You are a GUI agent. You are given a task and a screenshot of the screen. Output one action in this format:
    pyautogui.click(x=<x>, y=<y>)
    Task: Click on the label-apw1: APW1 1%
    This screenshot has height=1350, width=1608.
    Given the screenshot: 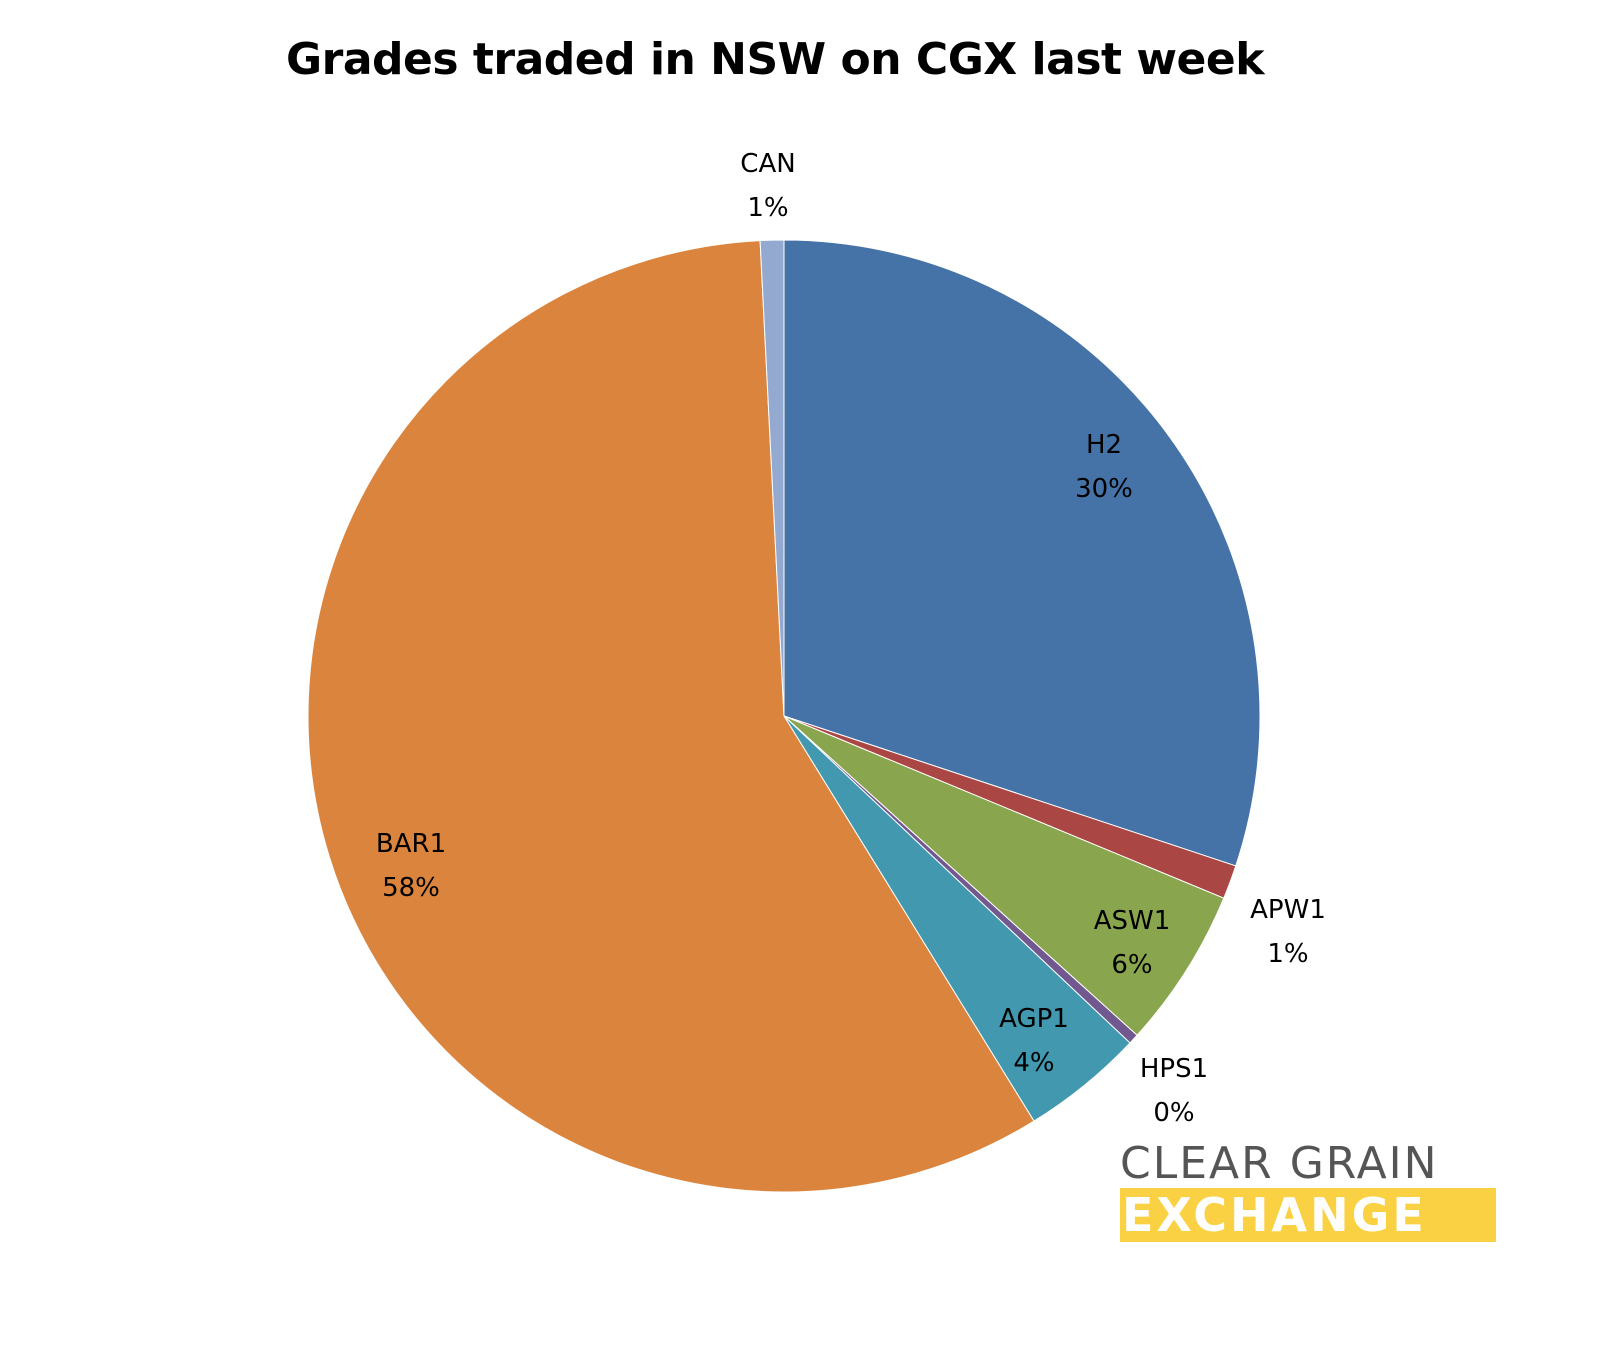 What is the action you would take?
    pyautogui.click(x=1288, y=932)
    